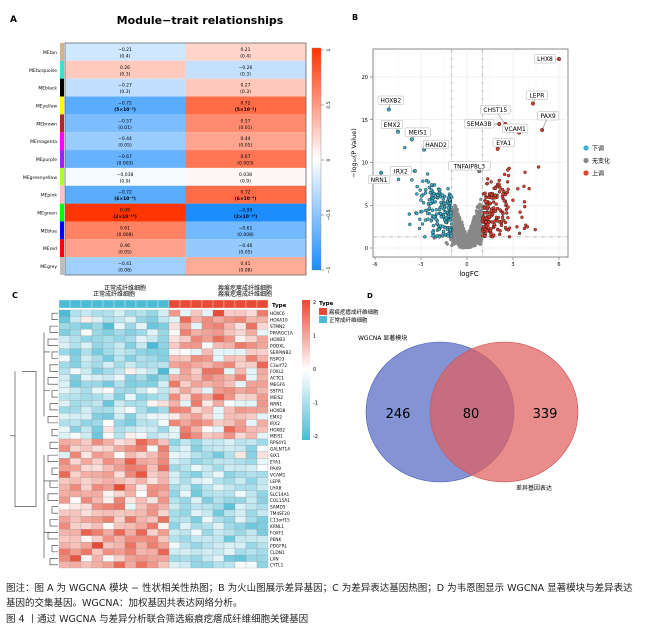 This screenshot has width=651, height=630. Describe the element at coordinates (279, 514) in the screenshot. I see `gene-row-label: TM4SF20` at that location.